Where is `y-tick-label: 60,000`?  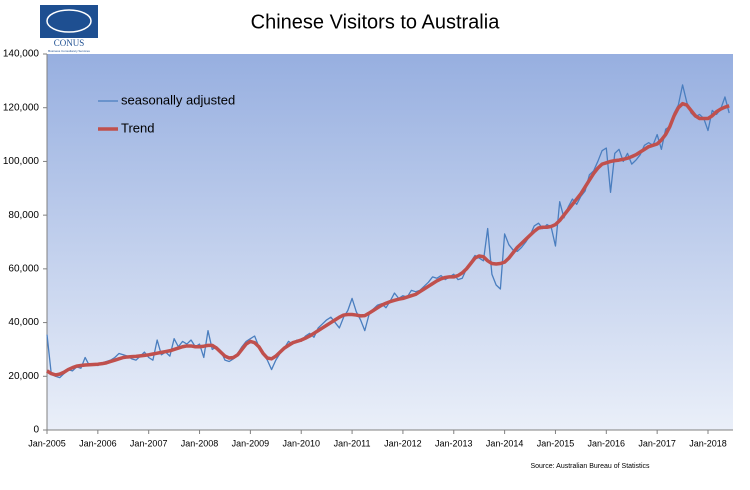
y-tick-label: 60,000 is located at coordinates (23, 268).